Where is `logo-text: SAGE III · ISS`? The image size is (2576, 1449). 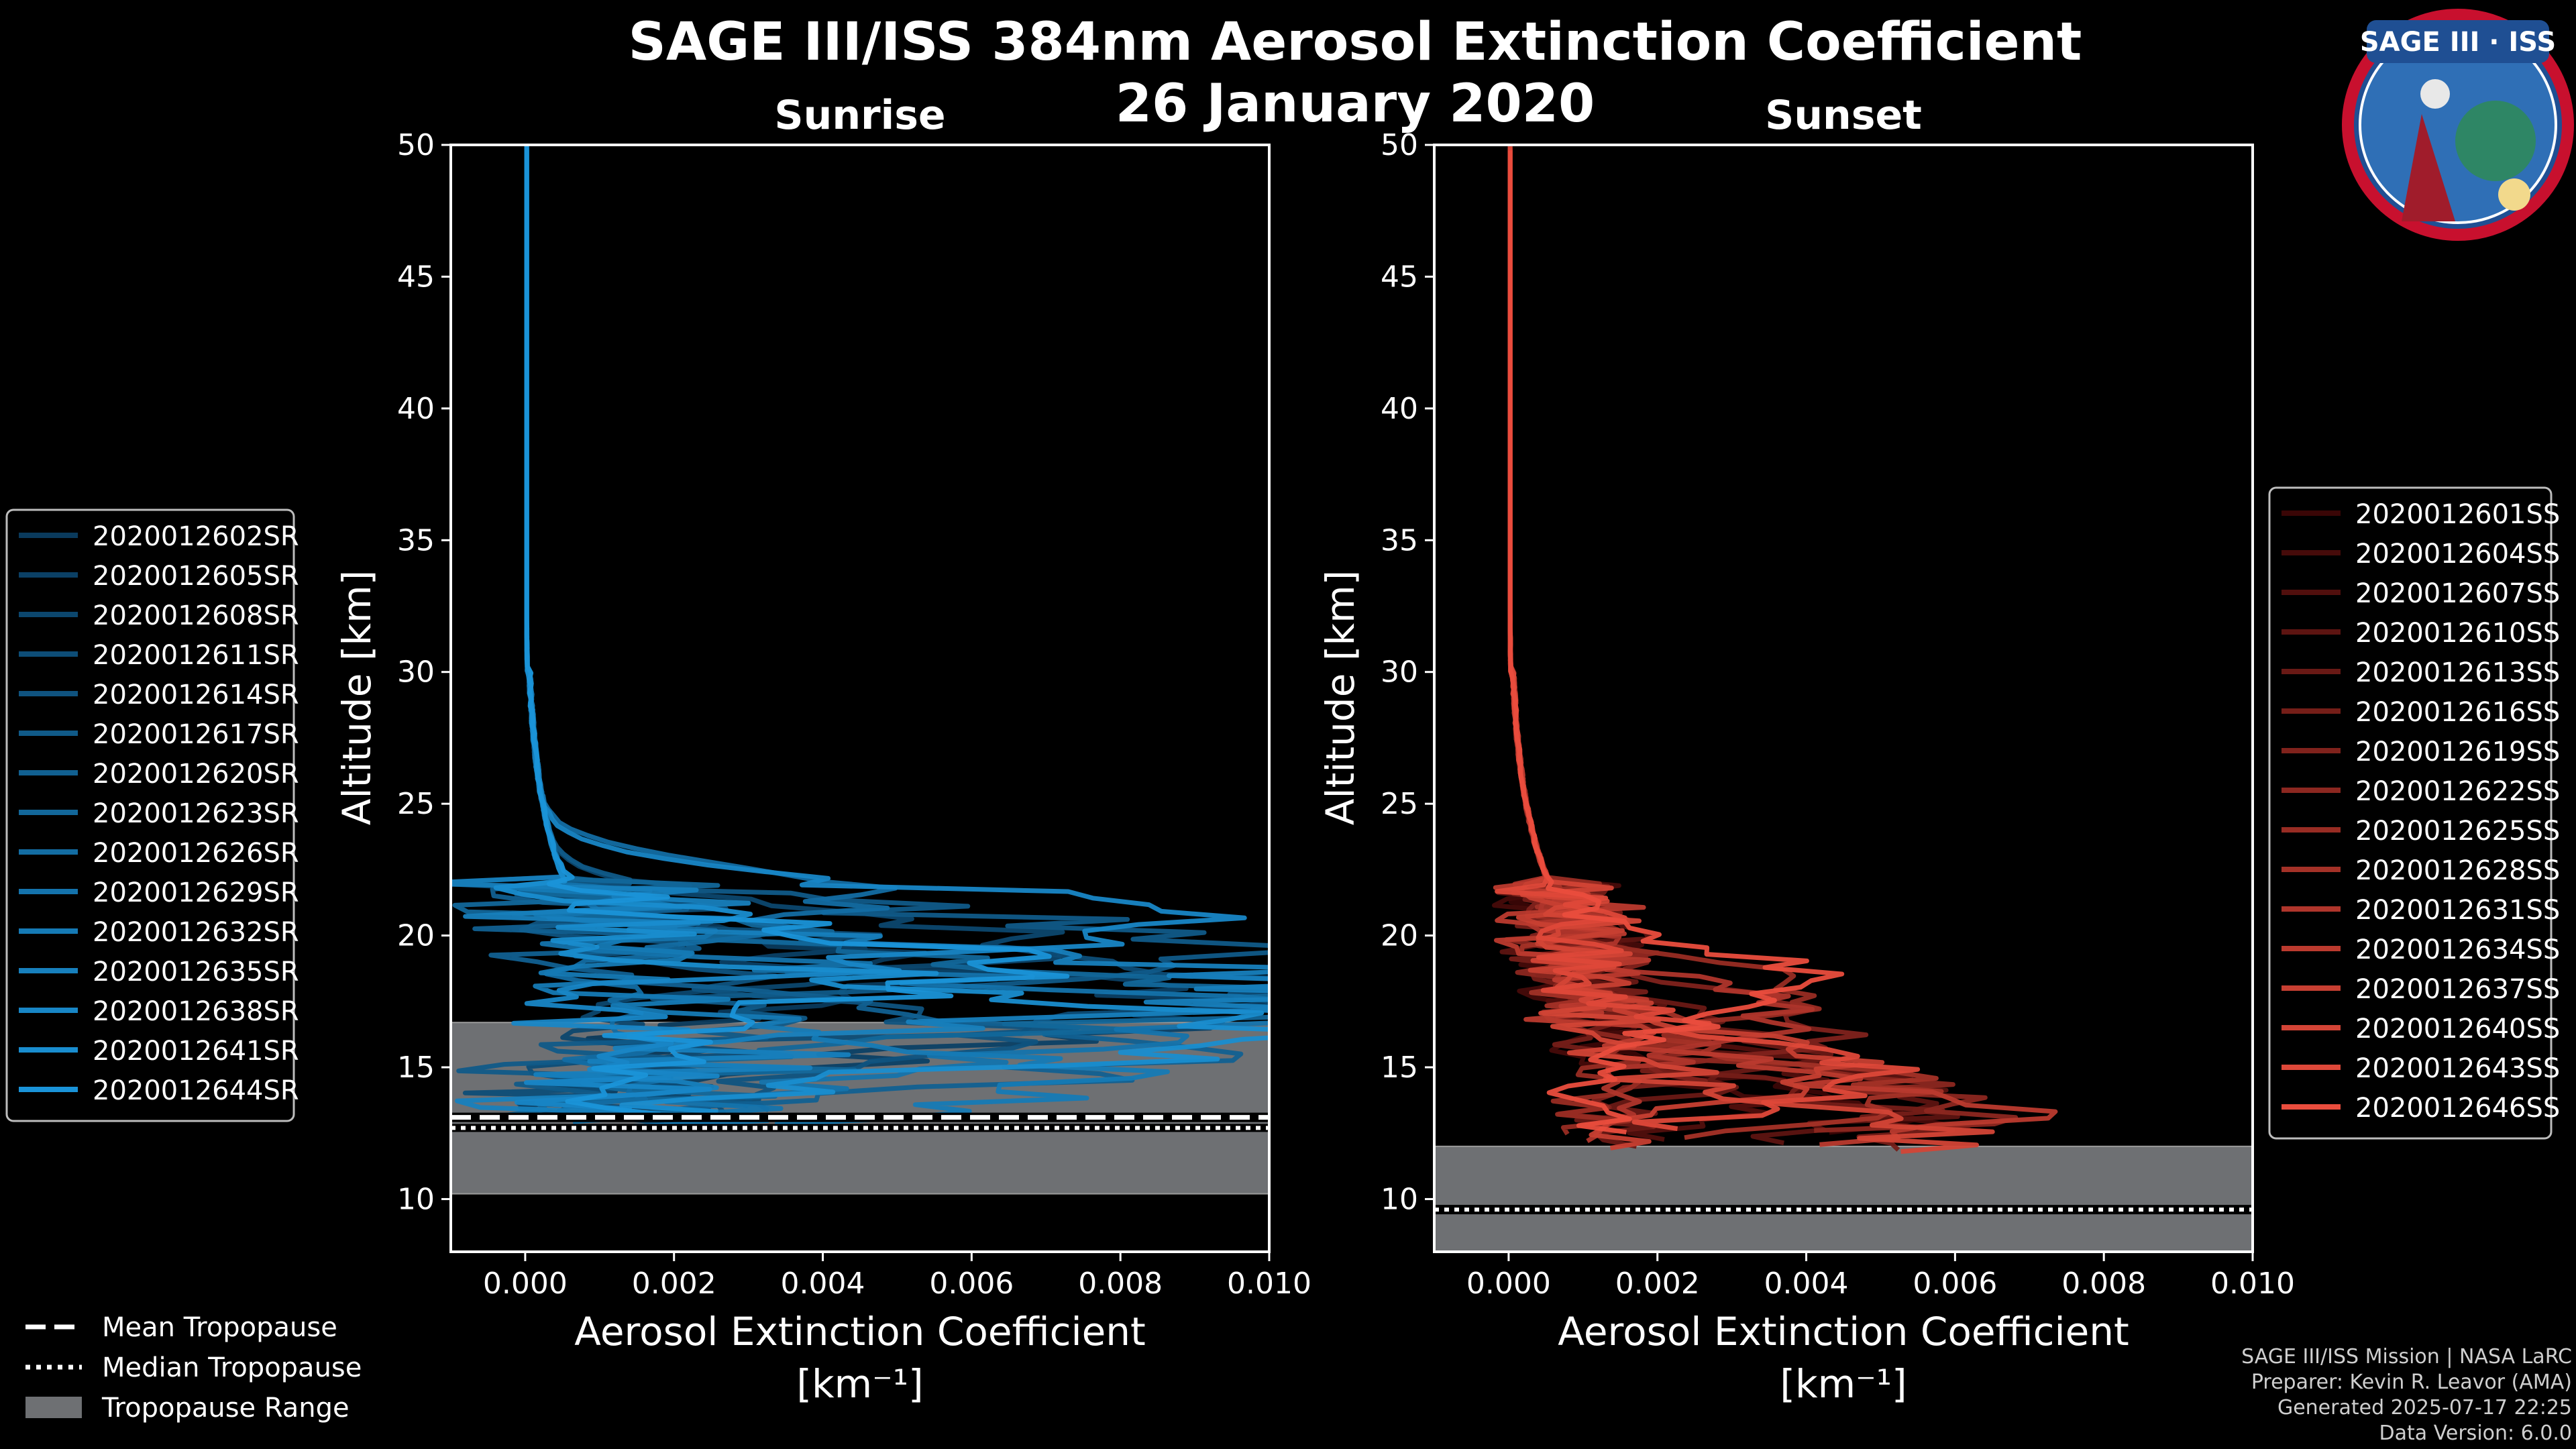 logo-text: SAGE III · ISS is located at coordinates (2458, 42).